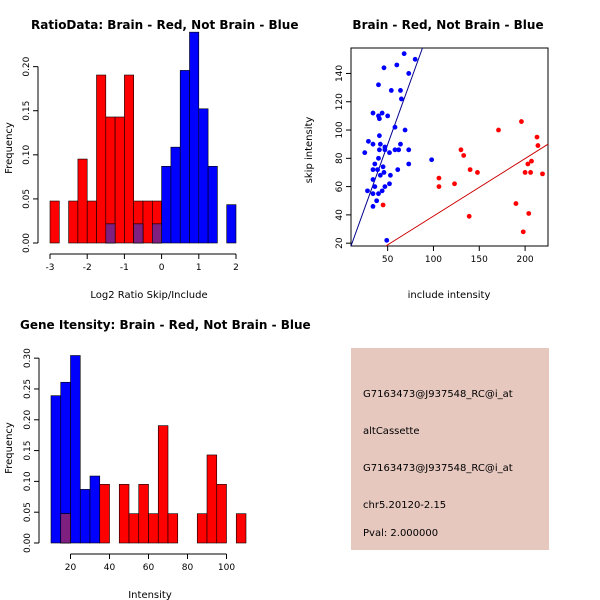  I want to click on intensity-y-tick-label-3: 0.15, so click(28, 451).